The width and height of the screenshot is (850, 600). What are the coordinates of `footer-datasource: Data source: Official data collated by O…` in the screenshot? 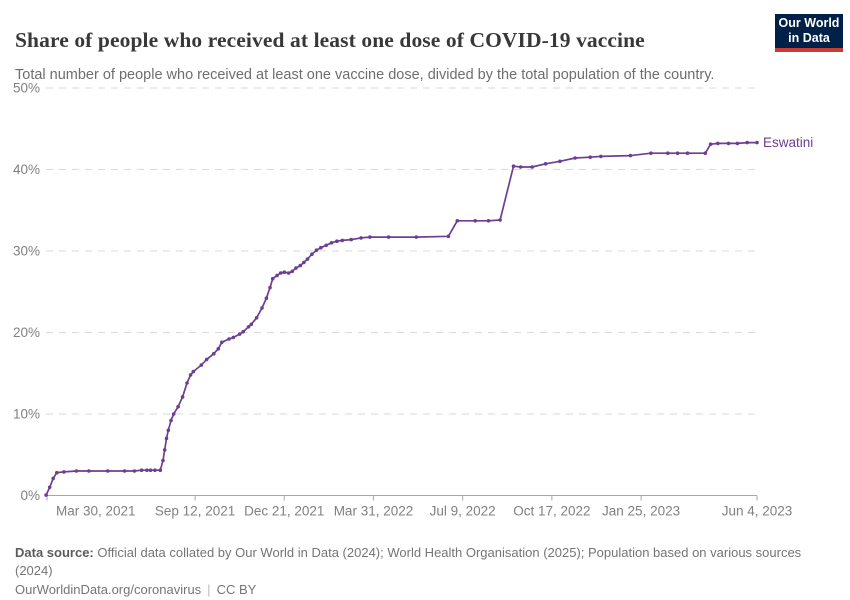 It's located at (418, 562).